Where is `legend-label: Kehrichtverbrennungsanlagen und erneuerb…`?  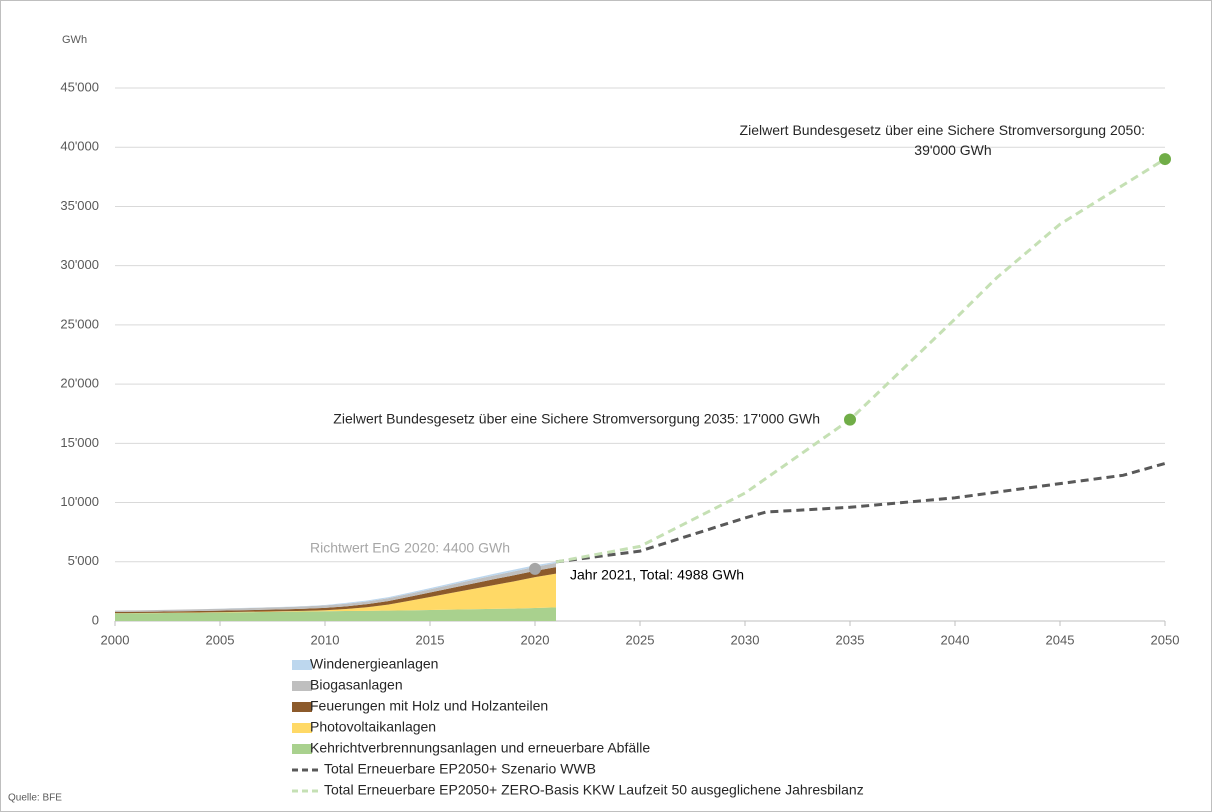 legend-label: Kehrichtverbrennungsanlagen und erneuerb… is located at coordinates (480, 748).